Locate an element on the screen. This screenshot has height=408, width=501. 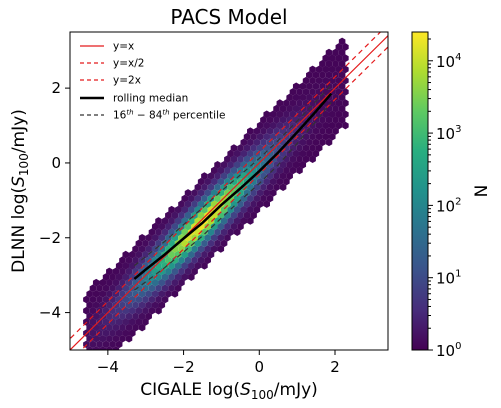
colorbar-tick-label: 102 is located at coordinates (448, 205).